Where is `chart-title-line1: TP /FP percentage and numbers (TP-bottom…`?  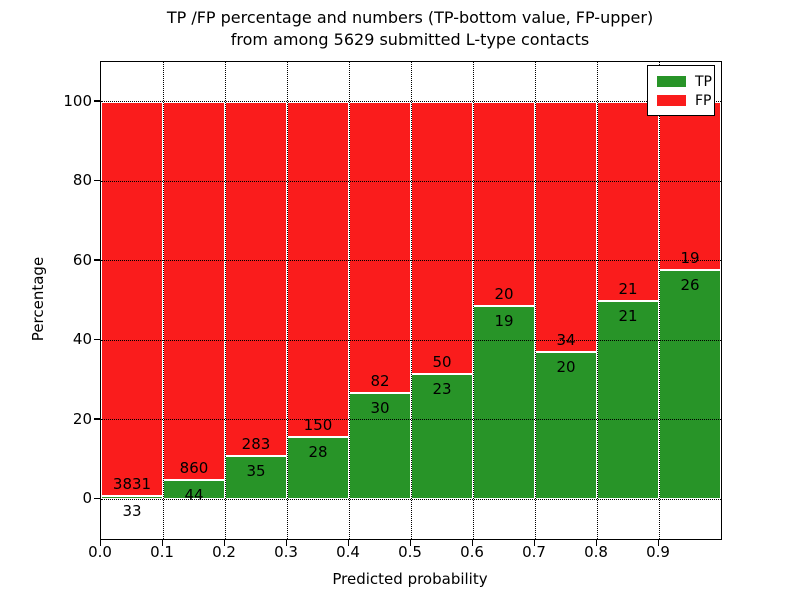
chart-title-line1: TP /FP percentage and numbers (TP-bottom… is located at coordinates (410, 17).